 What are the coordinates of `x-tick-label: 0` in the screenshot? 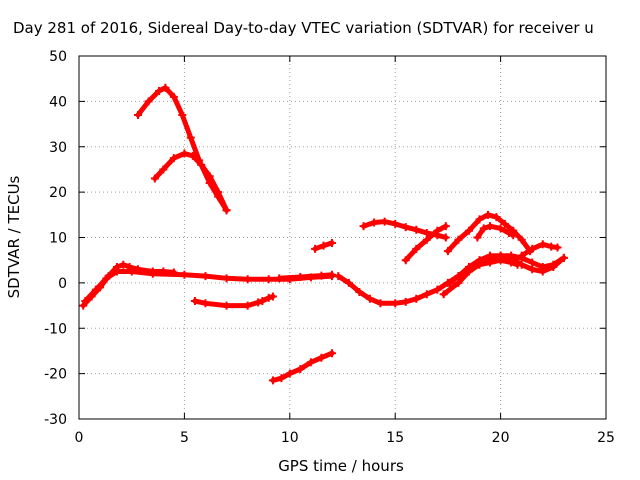 It's located at (79, 438).